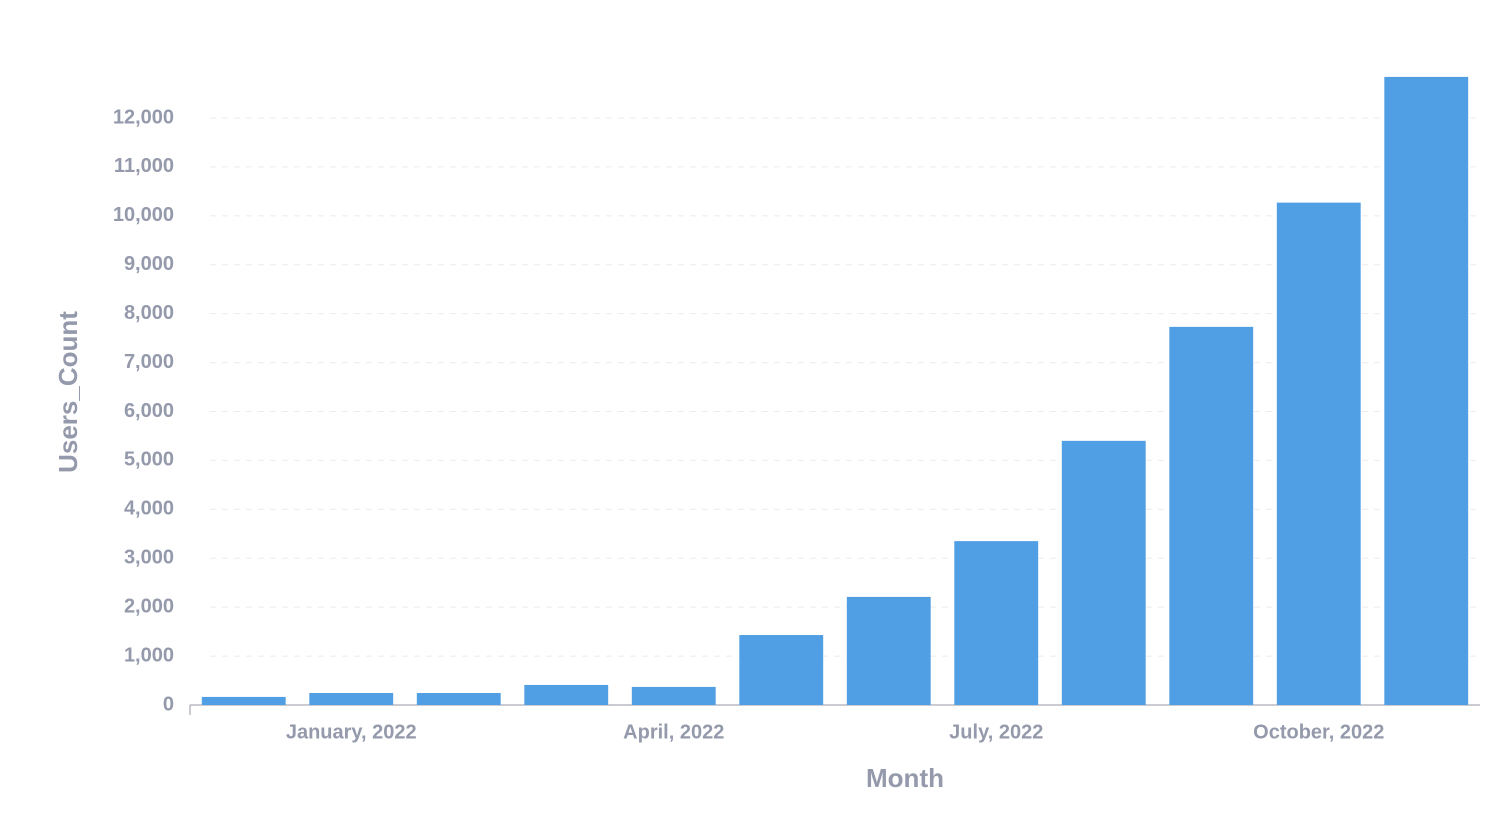 The height and width of the screenshot is (816, 1496). I want to click on y-tick-label: 2,000, so click(149, 606).